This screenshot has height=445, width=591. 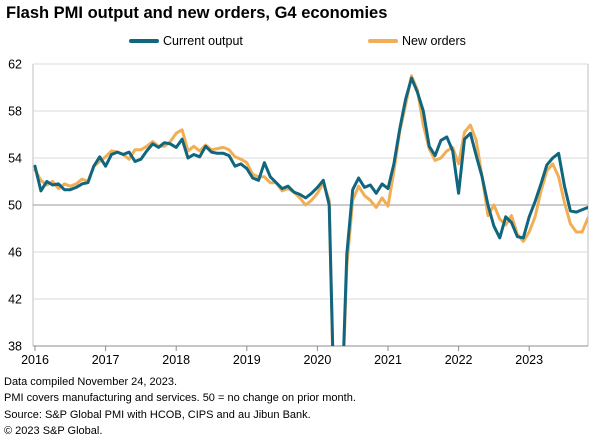 What do you see at coordinates (203, 41) in the screenshot?
I see `legend-label-output: Current output` at bounding box center [203, 41].